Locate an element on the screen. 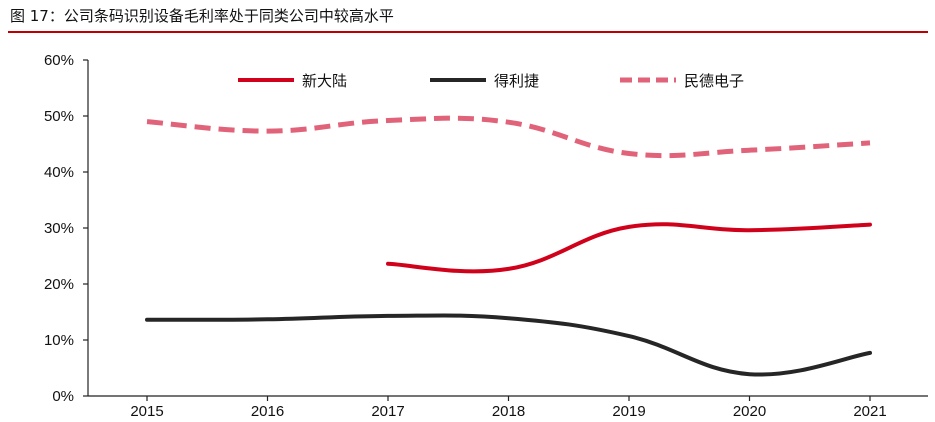 Image resolution: width=935 pixels, height=422 pixels. y-tick-label: 50% is located at coordinates (59, 116).